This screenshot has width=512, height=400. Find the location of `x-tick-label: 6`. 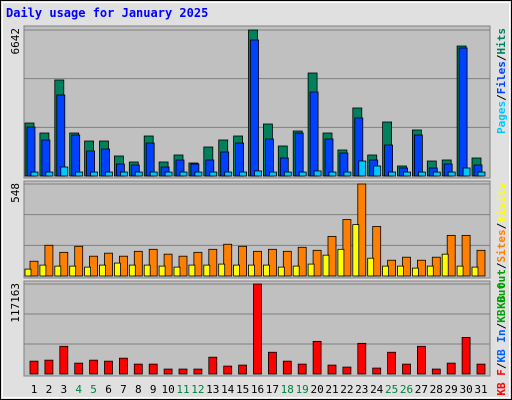

x-tick-label: 6 is located at coordinates (108, 389).